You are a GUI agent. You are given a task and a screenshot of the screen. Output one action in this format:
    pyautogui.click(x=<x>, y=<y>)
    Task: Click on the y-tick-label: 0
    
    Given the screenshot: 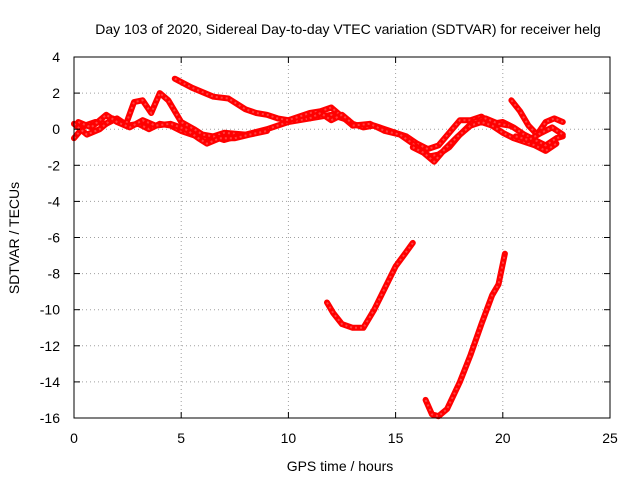 What is the action you would take?
    pyautogui.click(x=56, y=129)
    